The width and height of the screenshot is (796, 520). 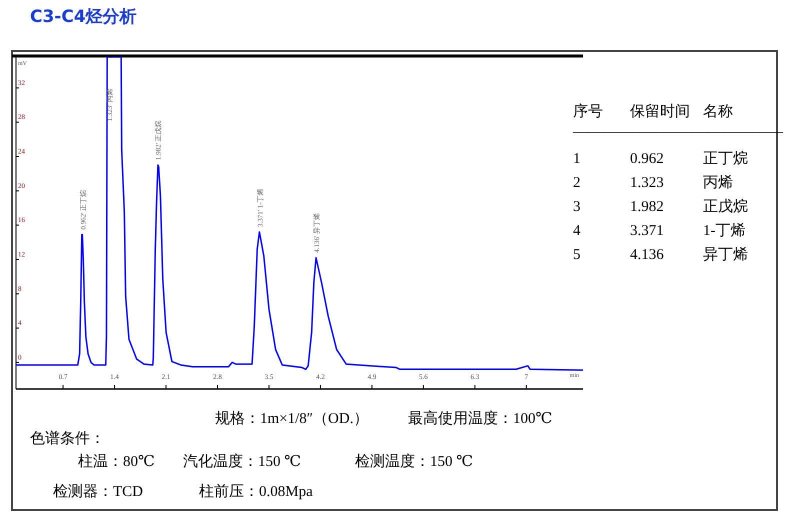 What do you see at coordinates (291, 418) in the screenshot?
I see `text: 规格：1m×1/8″（OD.）` at bounding box center [291, 418].